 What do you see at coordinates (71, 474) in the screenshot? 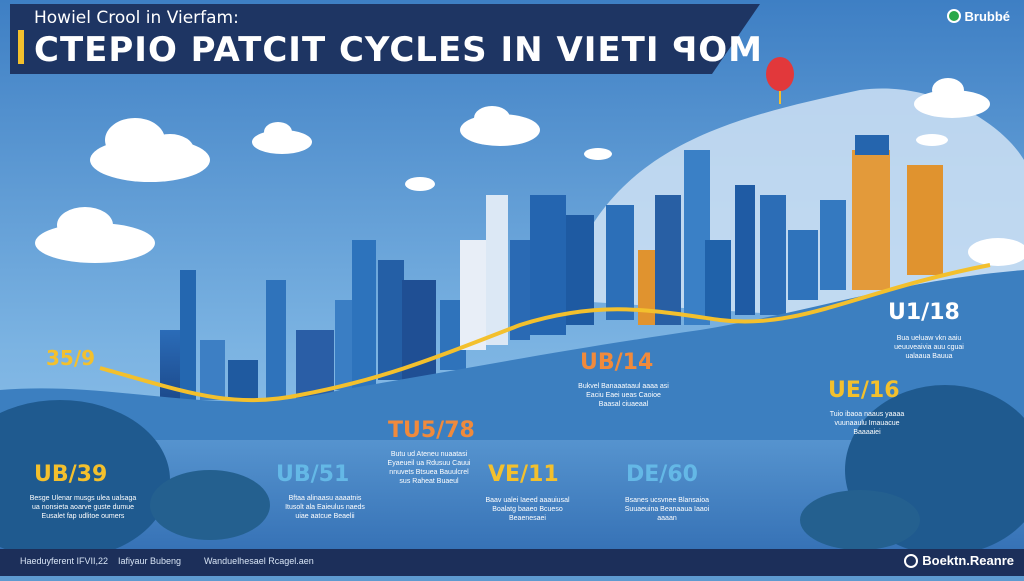
I see `point-label: UB/39` at bounding box center [71, 474].